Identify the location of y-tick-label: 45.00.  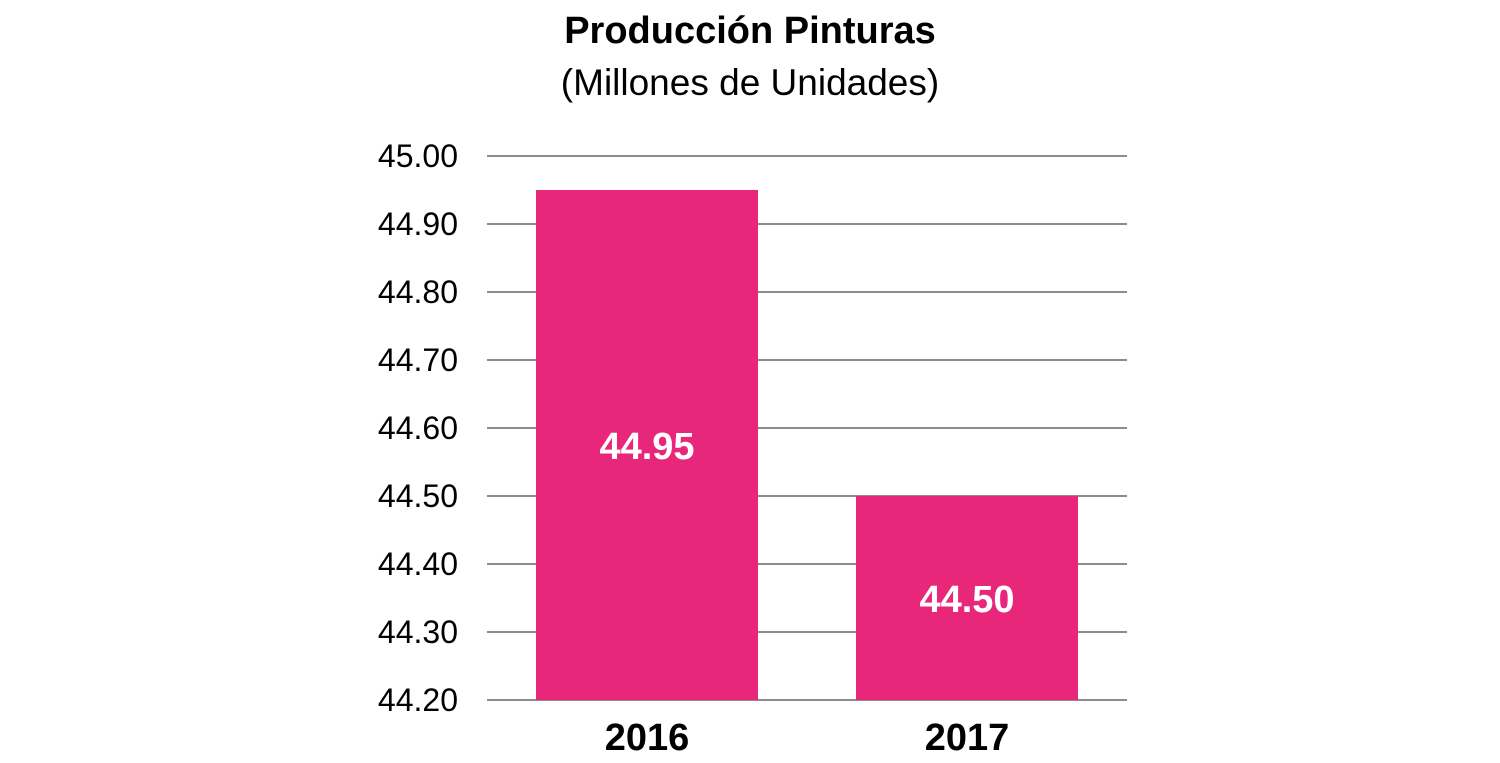
(418, 156).